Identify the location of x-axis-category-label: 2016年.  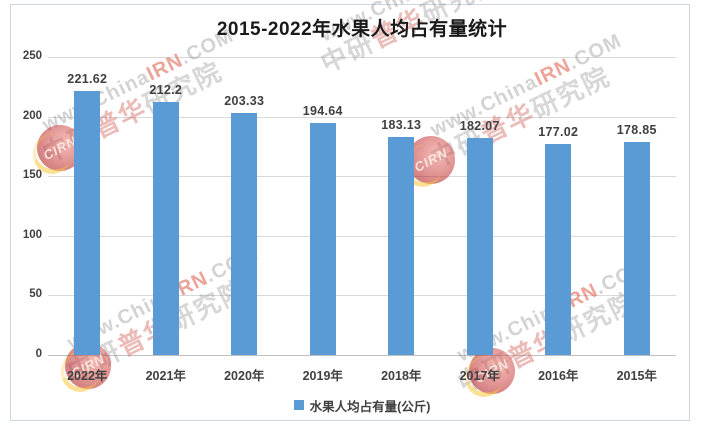
(558, 376).